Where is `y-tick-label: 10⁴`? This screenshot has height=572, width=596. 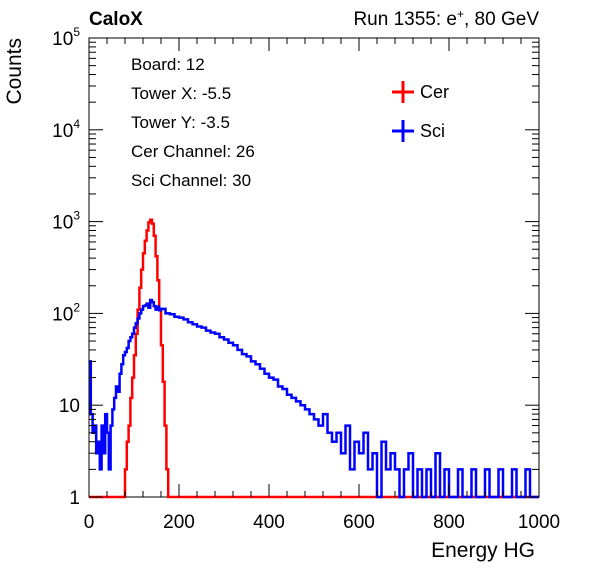 y-tick-label: 10⁴ is located at coordinates (66, 129).